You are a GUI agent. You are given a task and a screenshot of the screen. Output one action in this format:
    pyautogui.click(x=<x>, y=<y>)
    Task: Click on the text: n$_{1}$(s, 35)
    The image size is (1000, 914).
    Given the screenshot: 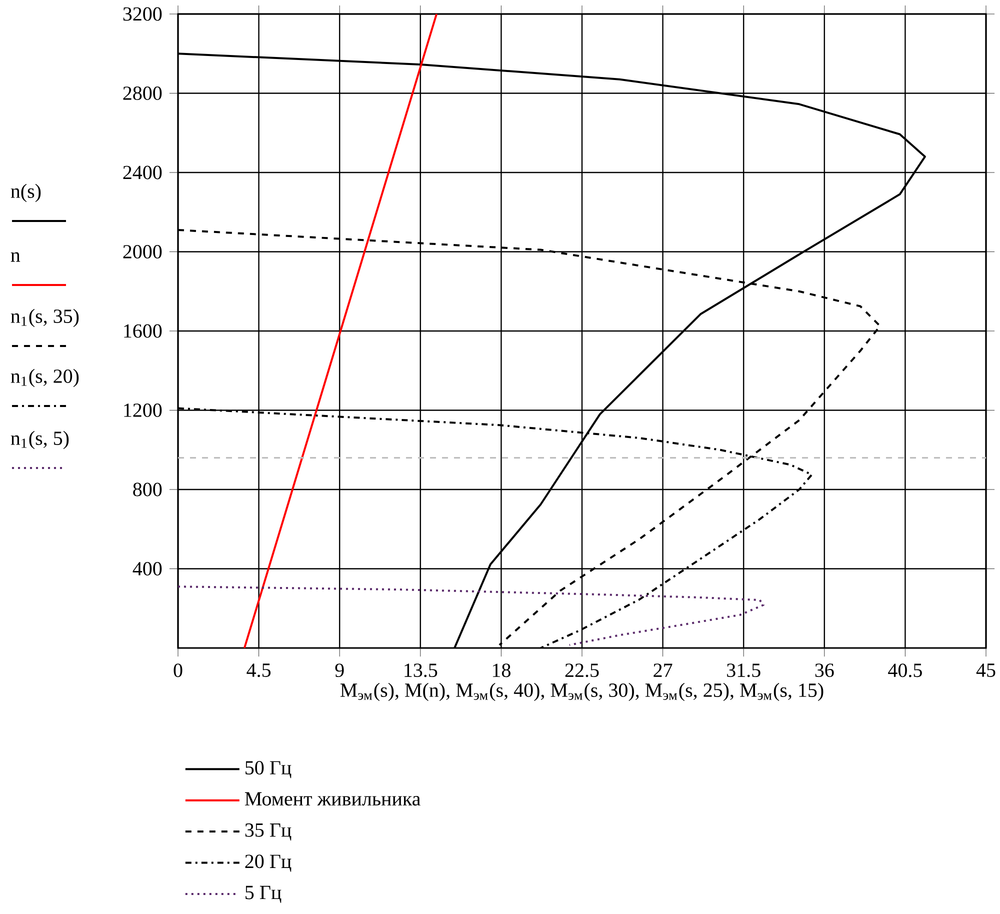 What is the action you would take?
    pyautogui.click(x=44, y=318)
    